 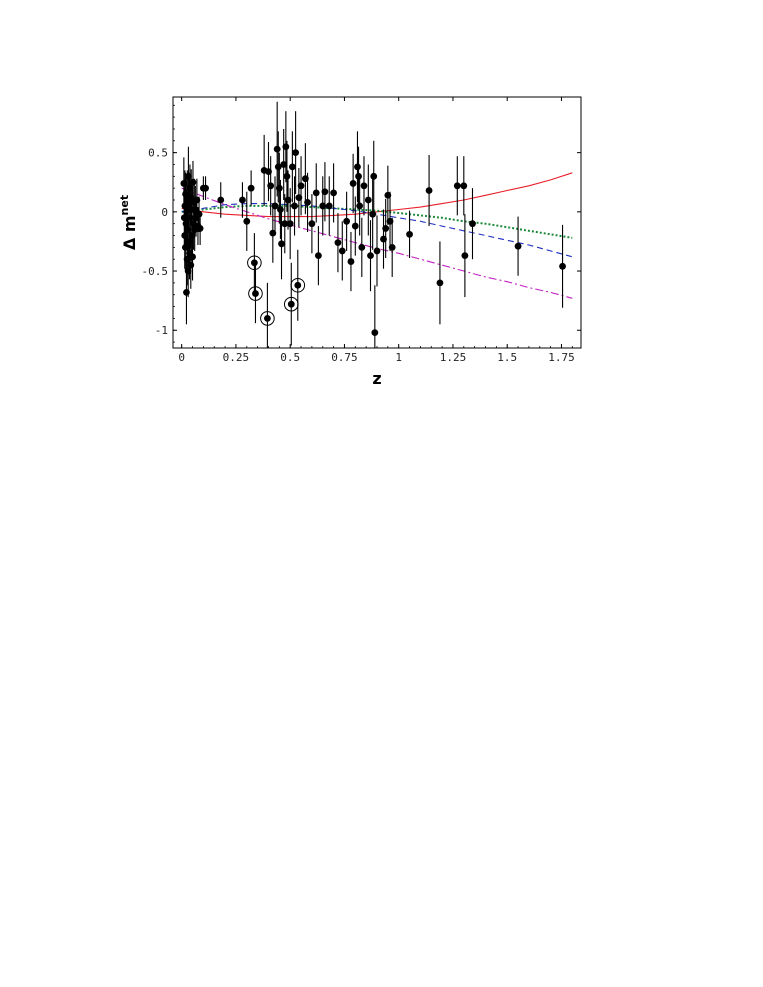 I want to click on y-axis-label: Δ mnet, so click(x=128, y=222).